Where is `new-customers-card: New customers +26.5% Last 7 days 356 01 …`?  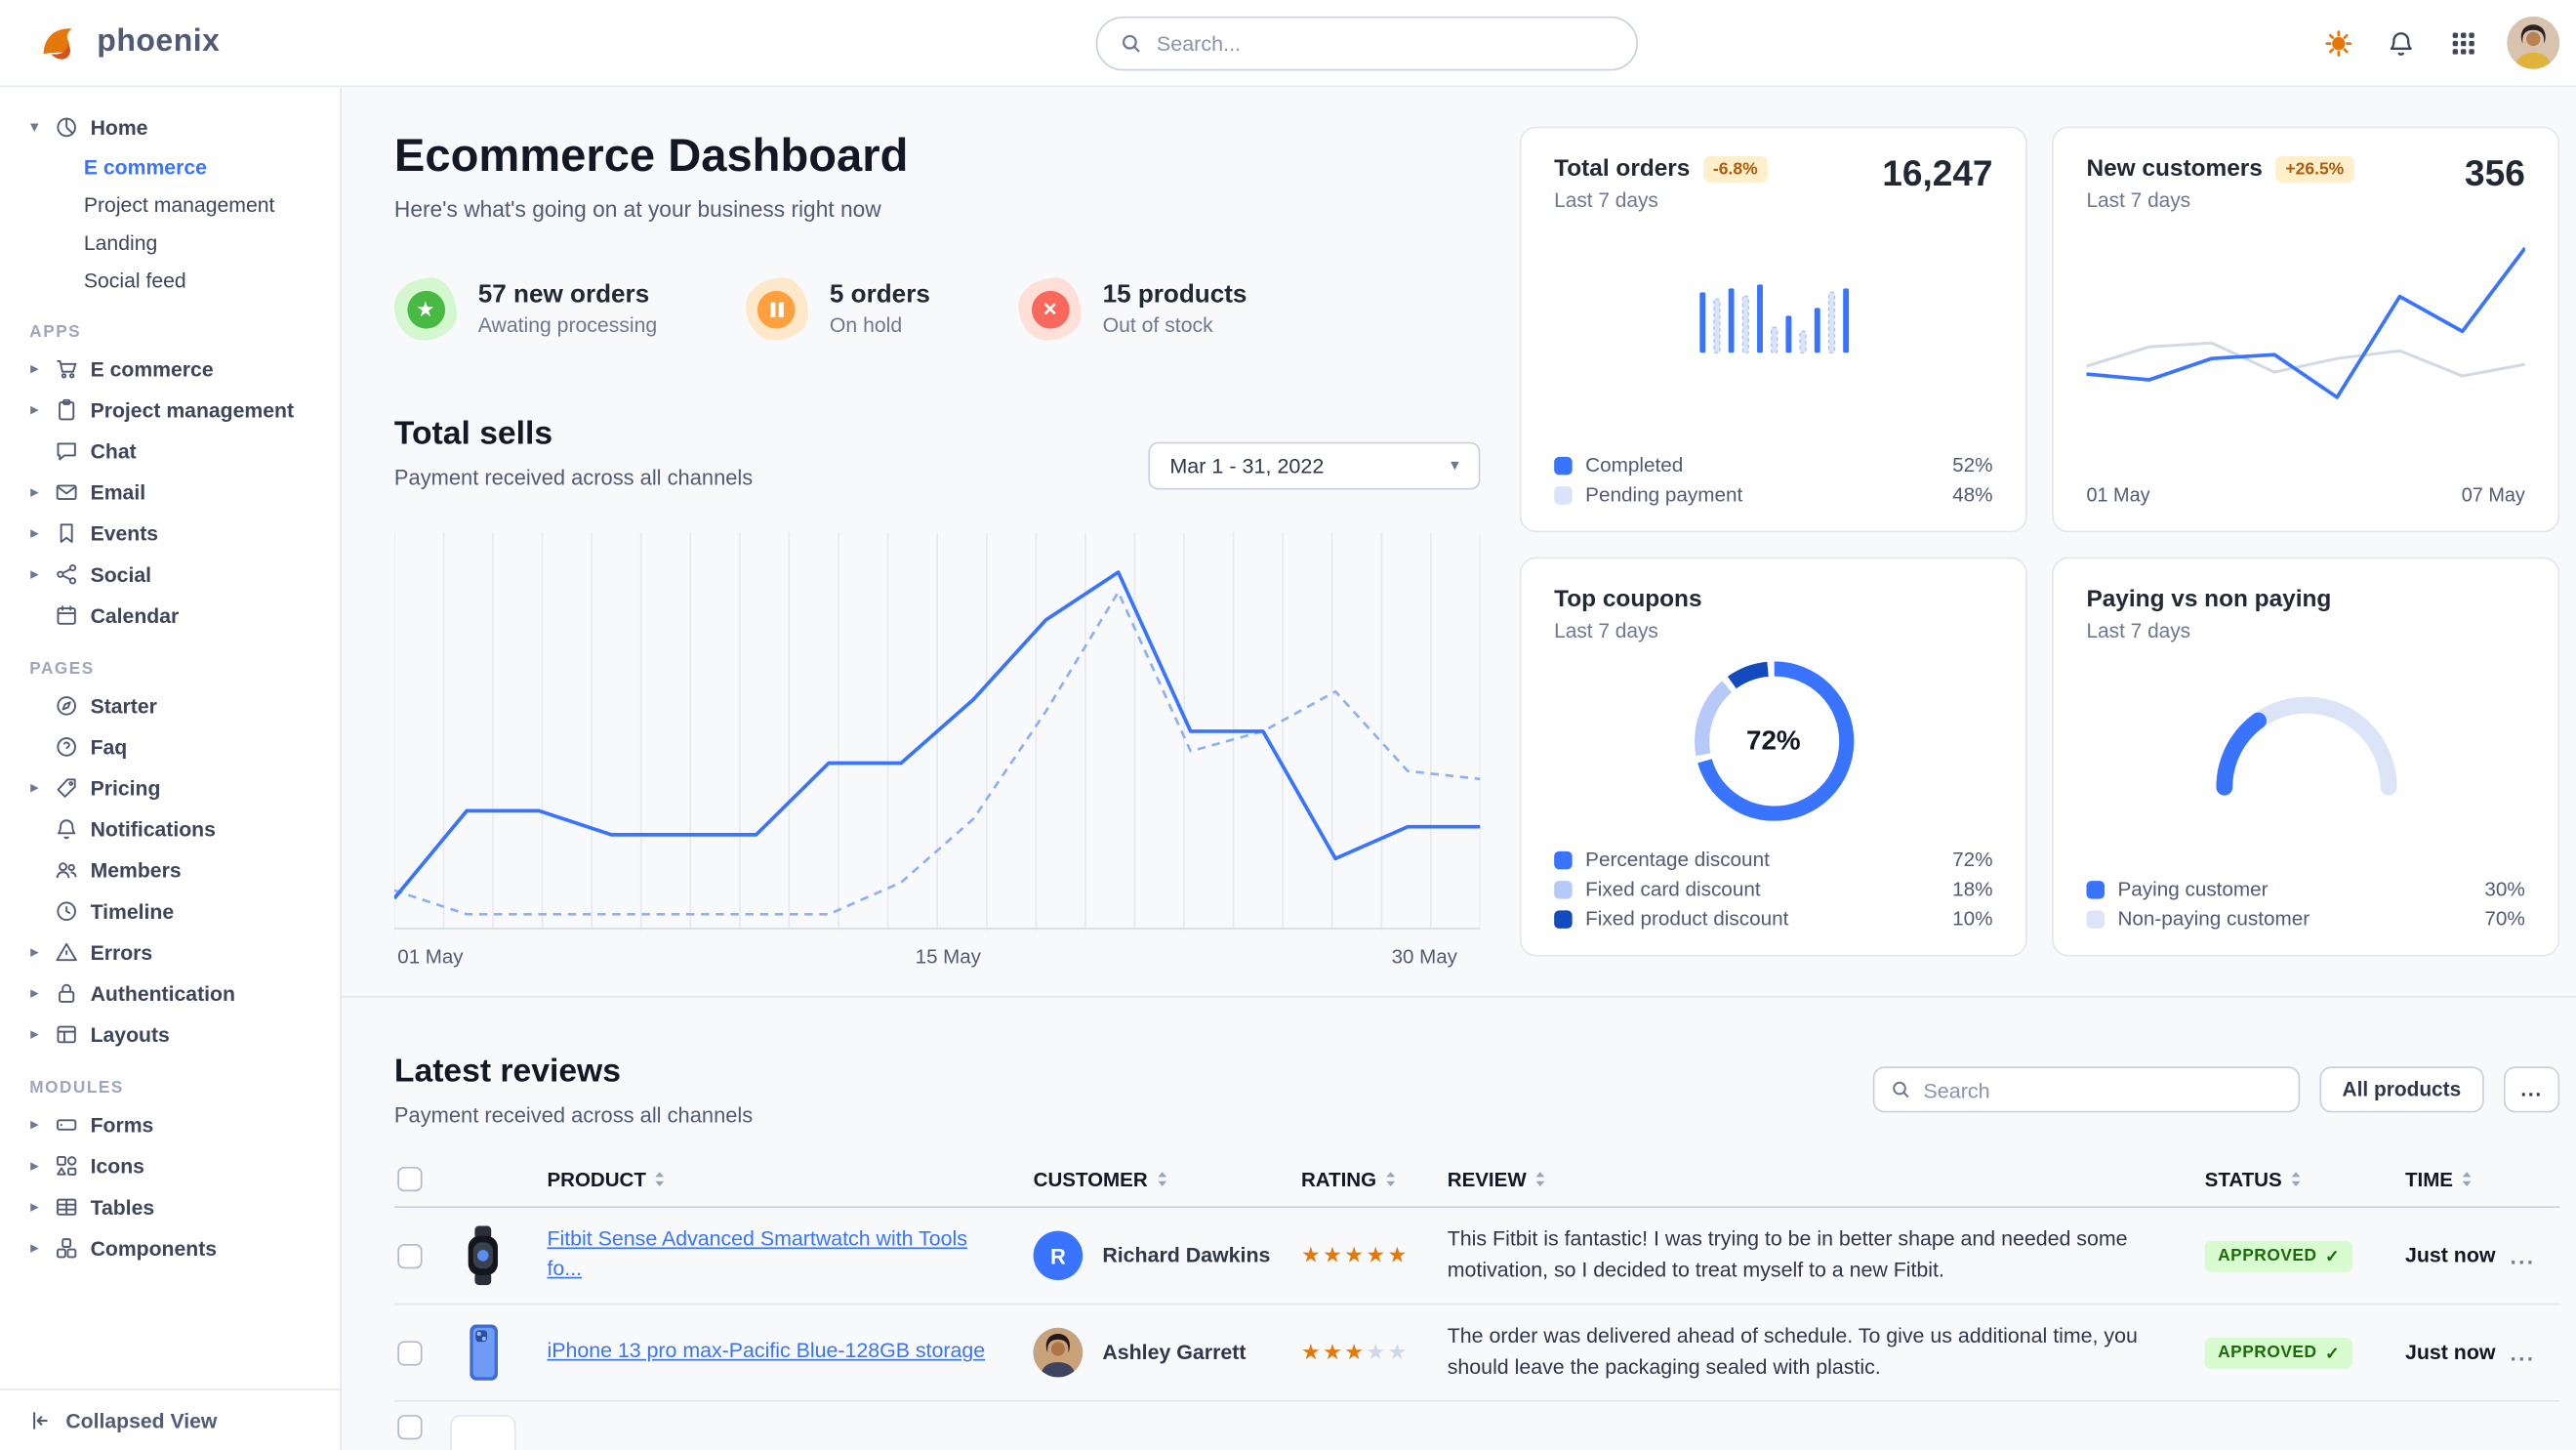 new-customers-card: New customers +26.5% Last 7 days 356 01 … is located at coordinates (2306, 329).